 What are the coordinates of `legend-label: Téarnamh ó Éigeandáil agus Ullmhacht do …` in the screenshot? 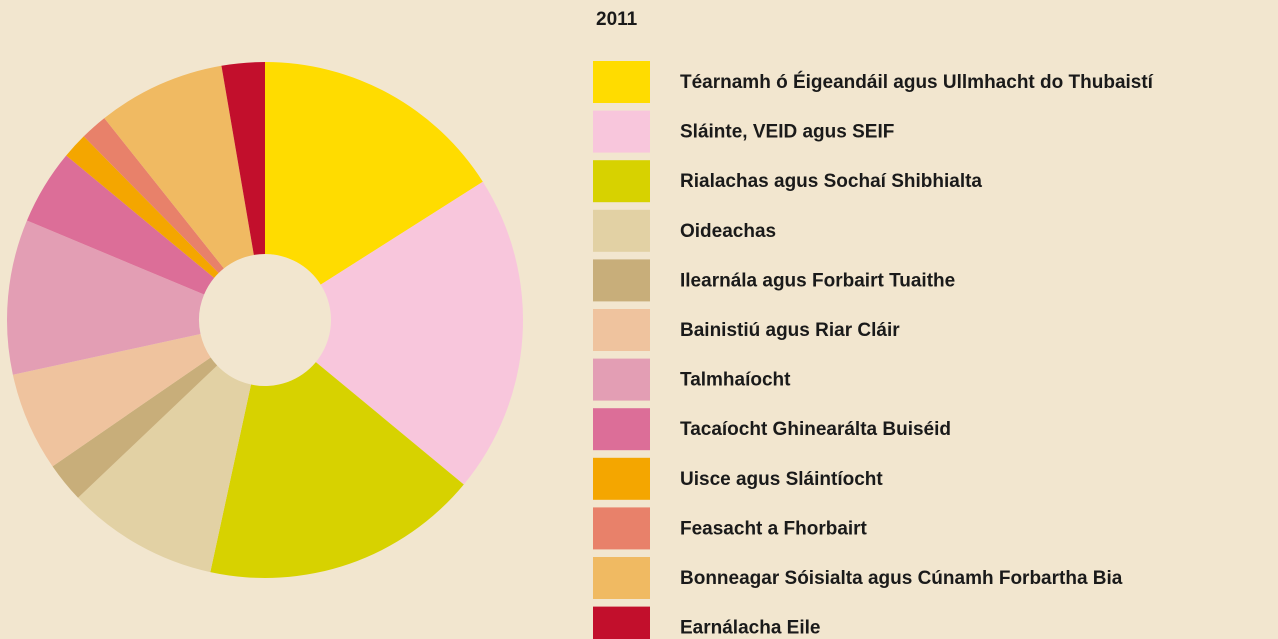 It's located at (917, 82).